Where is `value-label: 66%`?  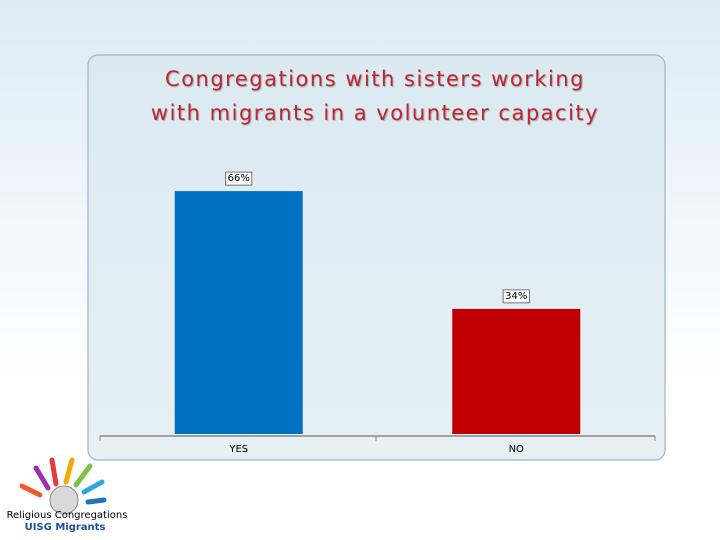
value-label: 66% is located at coordinates (239, 178).